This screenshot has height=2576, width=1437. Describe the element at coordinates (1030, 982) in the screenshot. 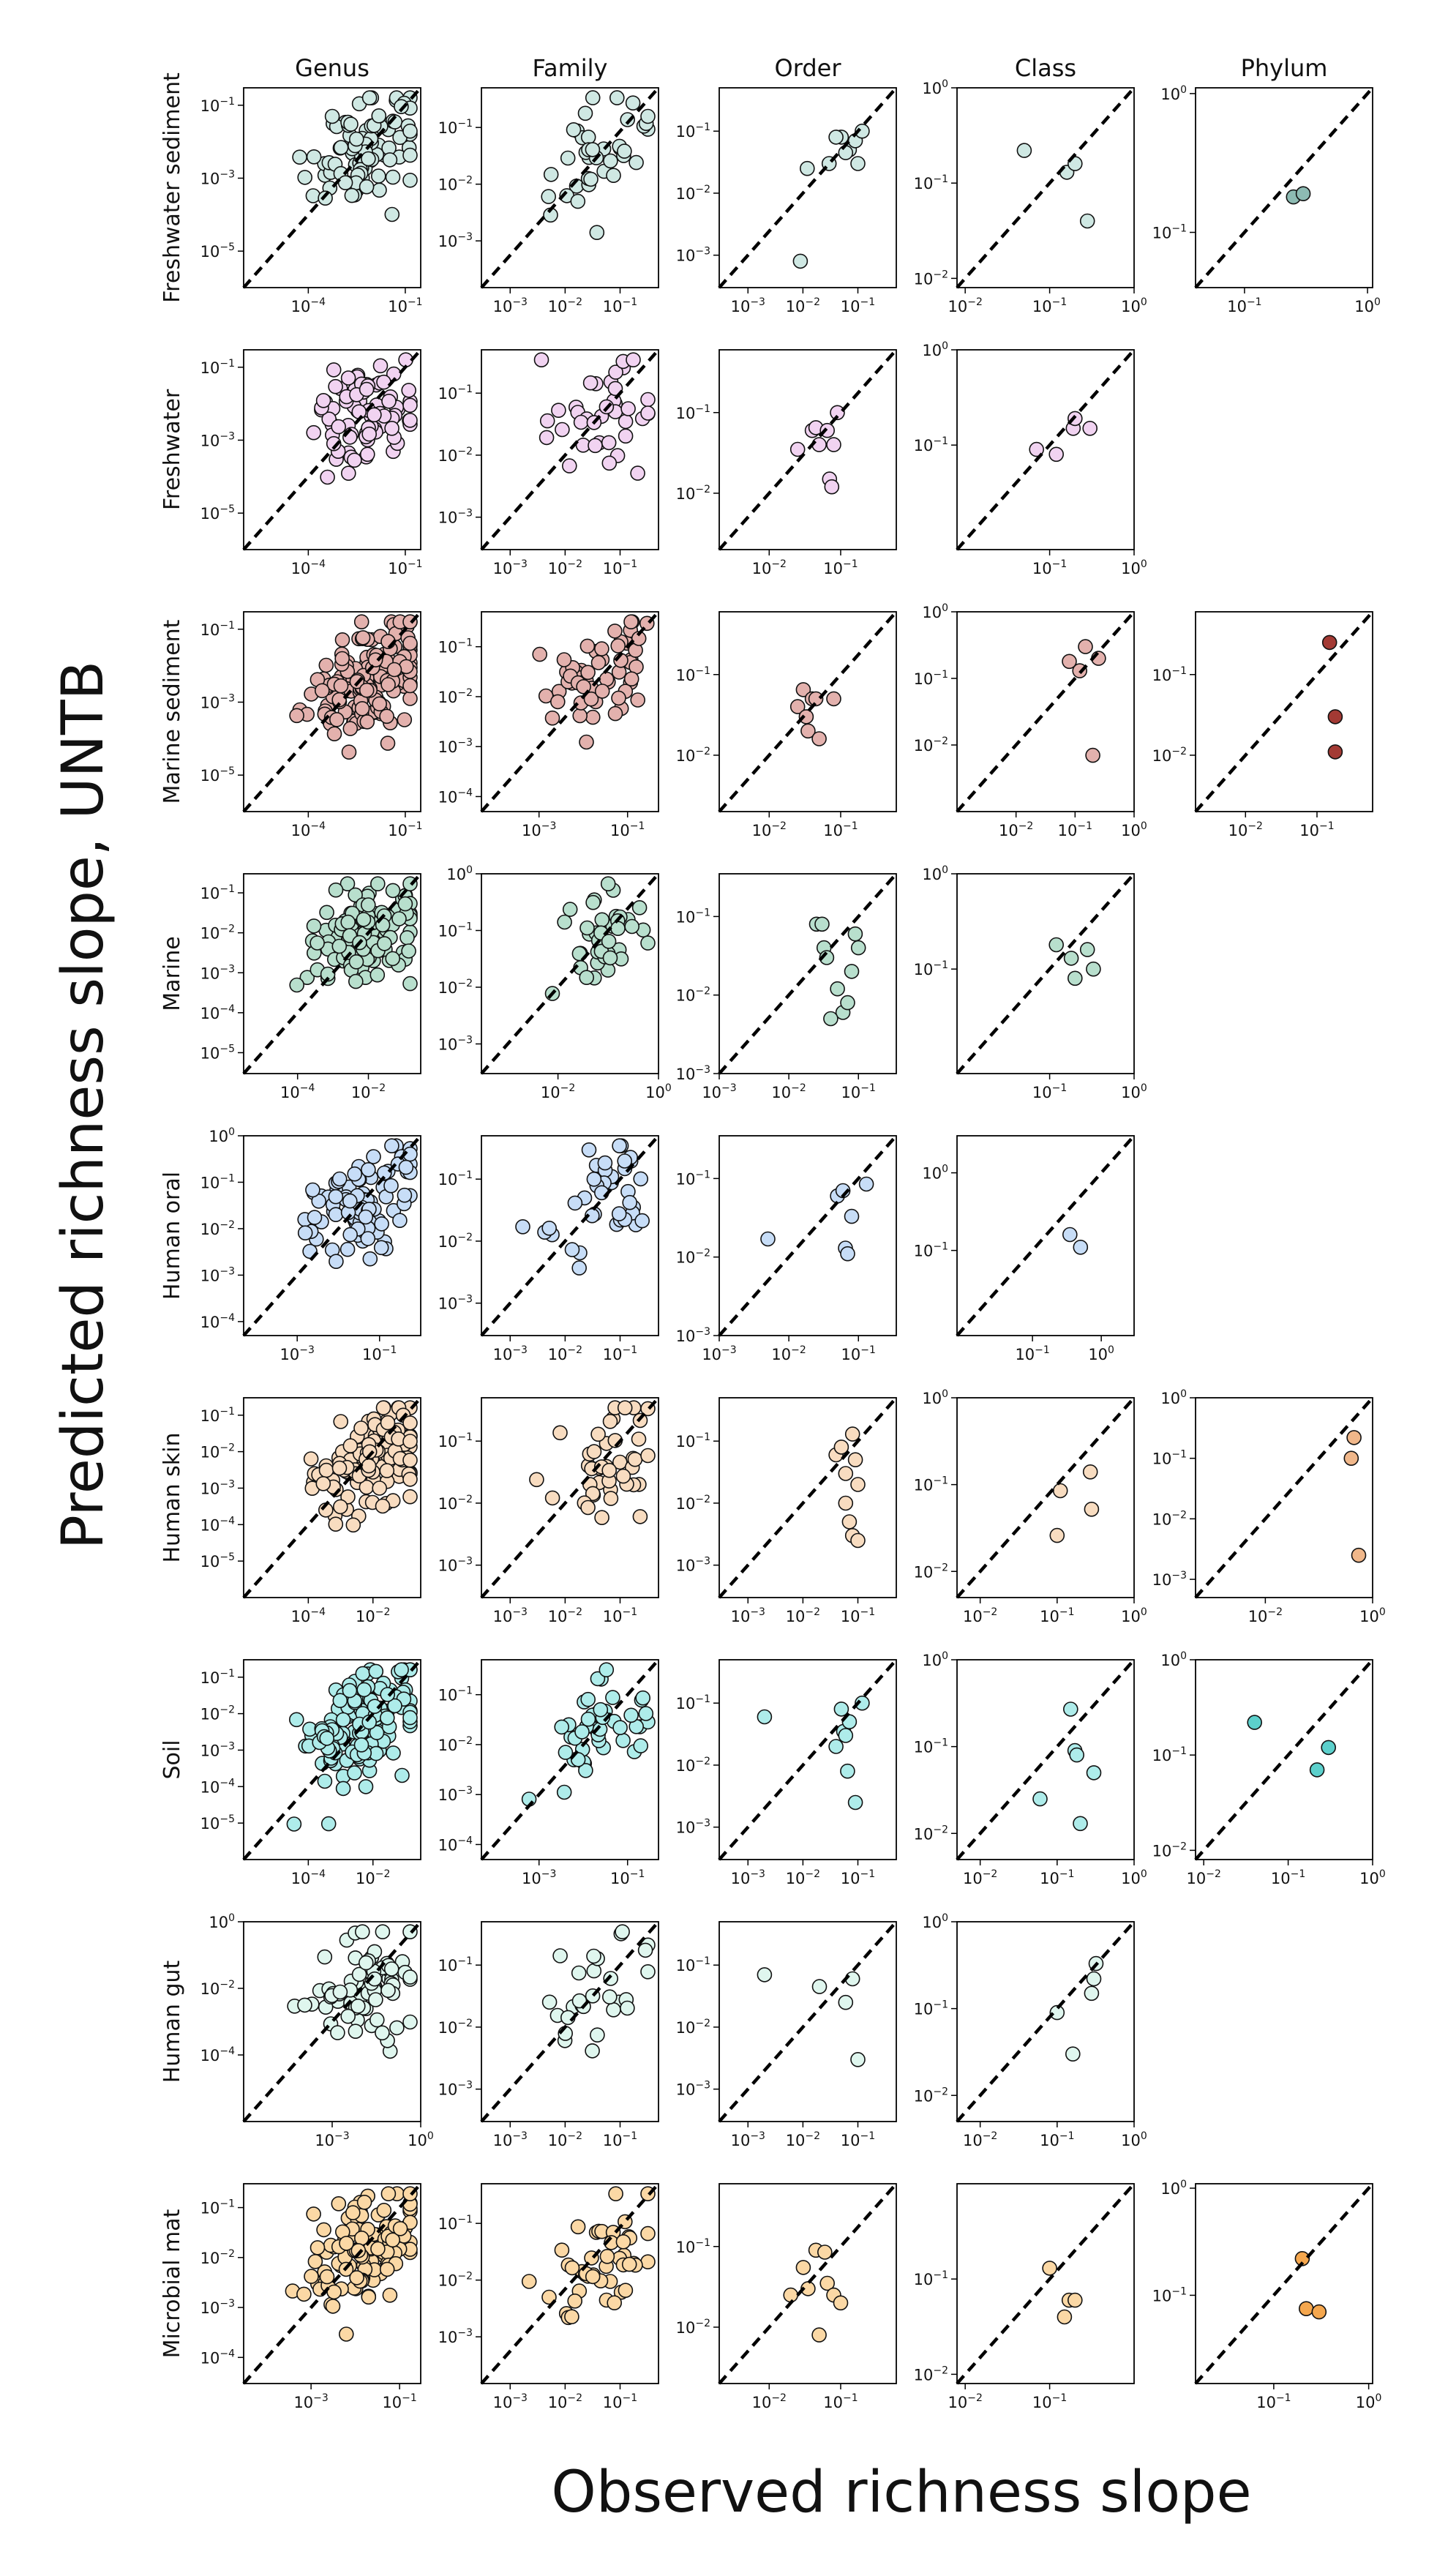

I see `panel-marine-class: 10−1 100 100 10−1` at that location.